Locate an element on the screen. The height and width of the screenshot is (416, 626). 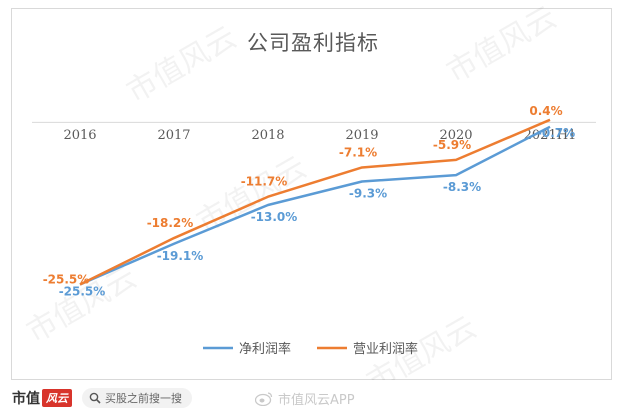
weibo-handle: 市值风云APP is located at coordinates (305, 398).